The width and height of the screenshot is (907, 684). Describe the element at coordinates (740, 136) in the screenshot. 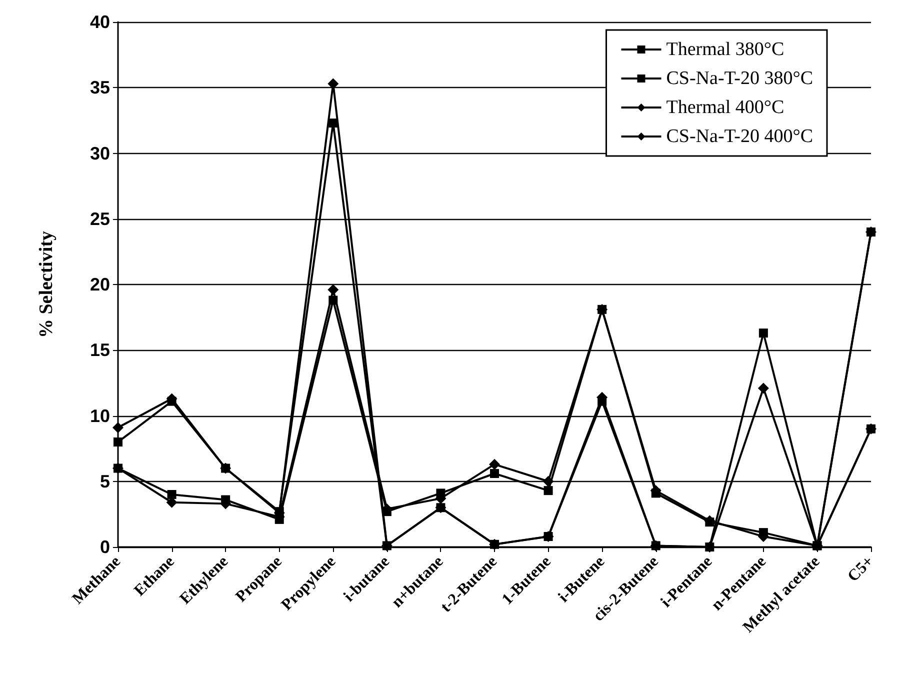

I see `legend-label: CS-Na-T-20 400°C` at that location.